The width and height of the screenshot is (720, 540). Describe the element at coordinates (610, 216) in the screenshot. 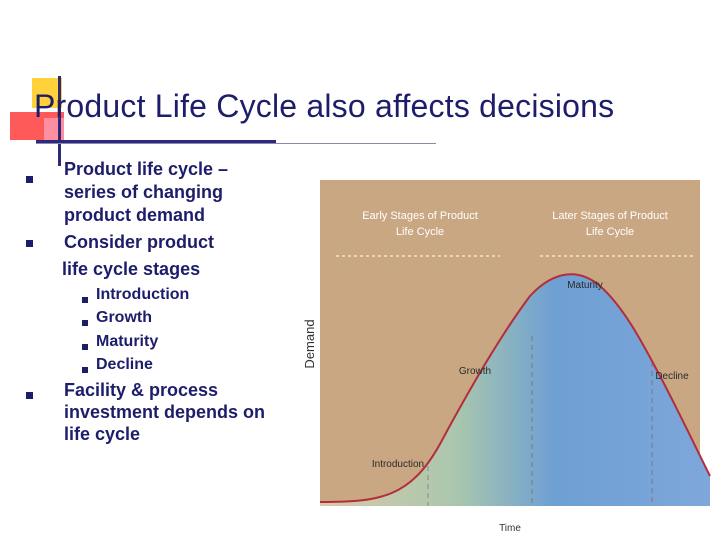

I see `header-right-line-1: Later Stages of Product` at that location.